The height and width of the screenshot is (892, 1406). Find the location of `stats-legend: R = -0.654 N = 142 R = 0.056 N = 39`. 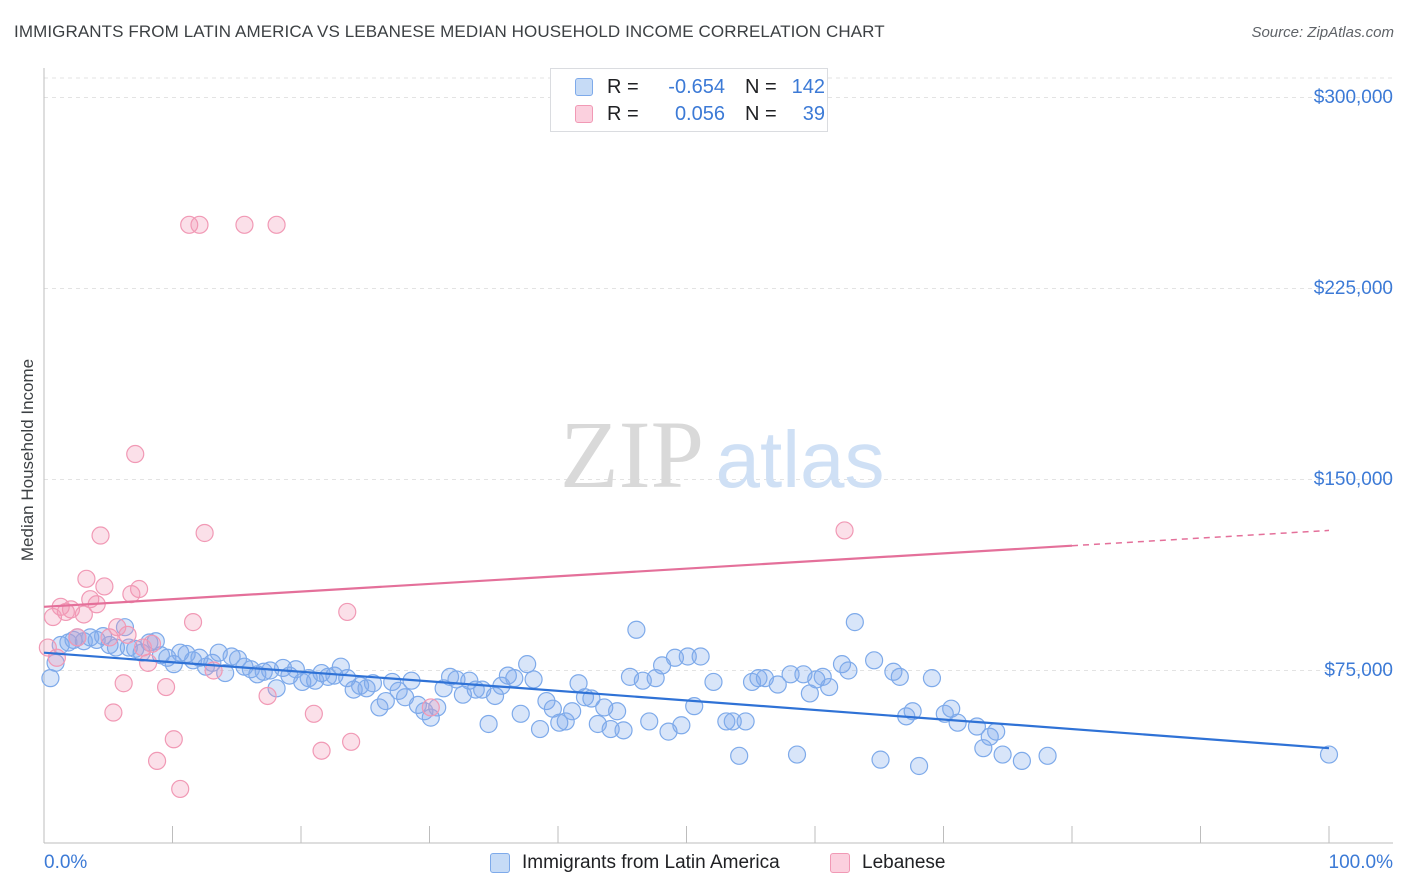

stats-legend: R = -0.654 N = 142 R = 0.056 N = 39 is located at coordinates (689, 100).